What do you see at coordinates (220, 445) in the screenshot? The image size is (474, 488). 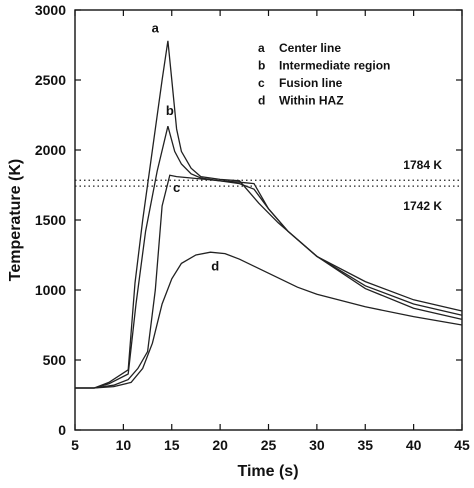 I see `x-tick-label: 20` at bounding box center [220, 445].